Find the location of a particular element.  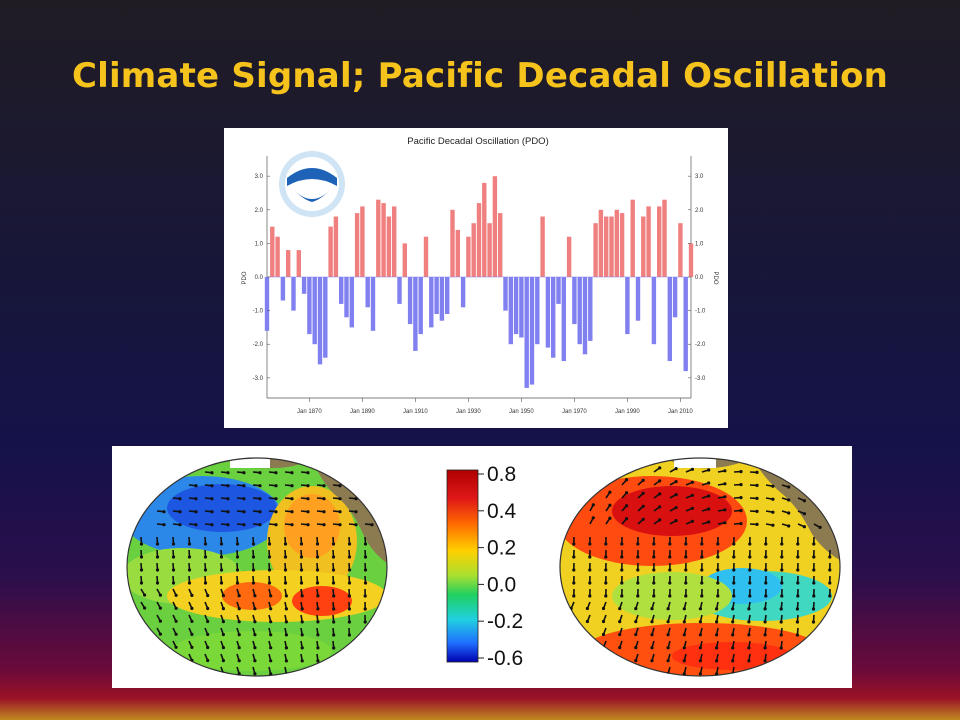

colorbar: 0.8 0.4 0.2 0.0 -0.2 -0.6 is located at coordinates (484, 566).